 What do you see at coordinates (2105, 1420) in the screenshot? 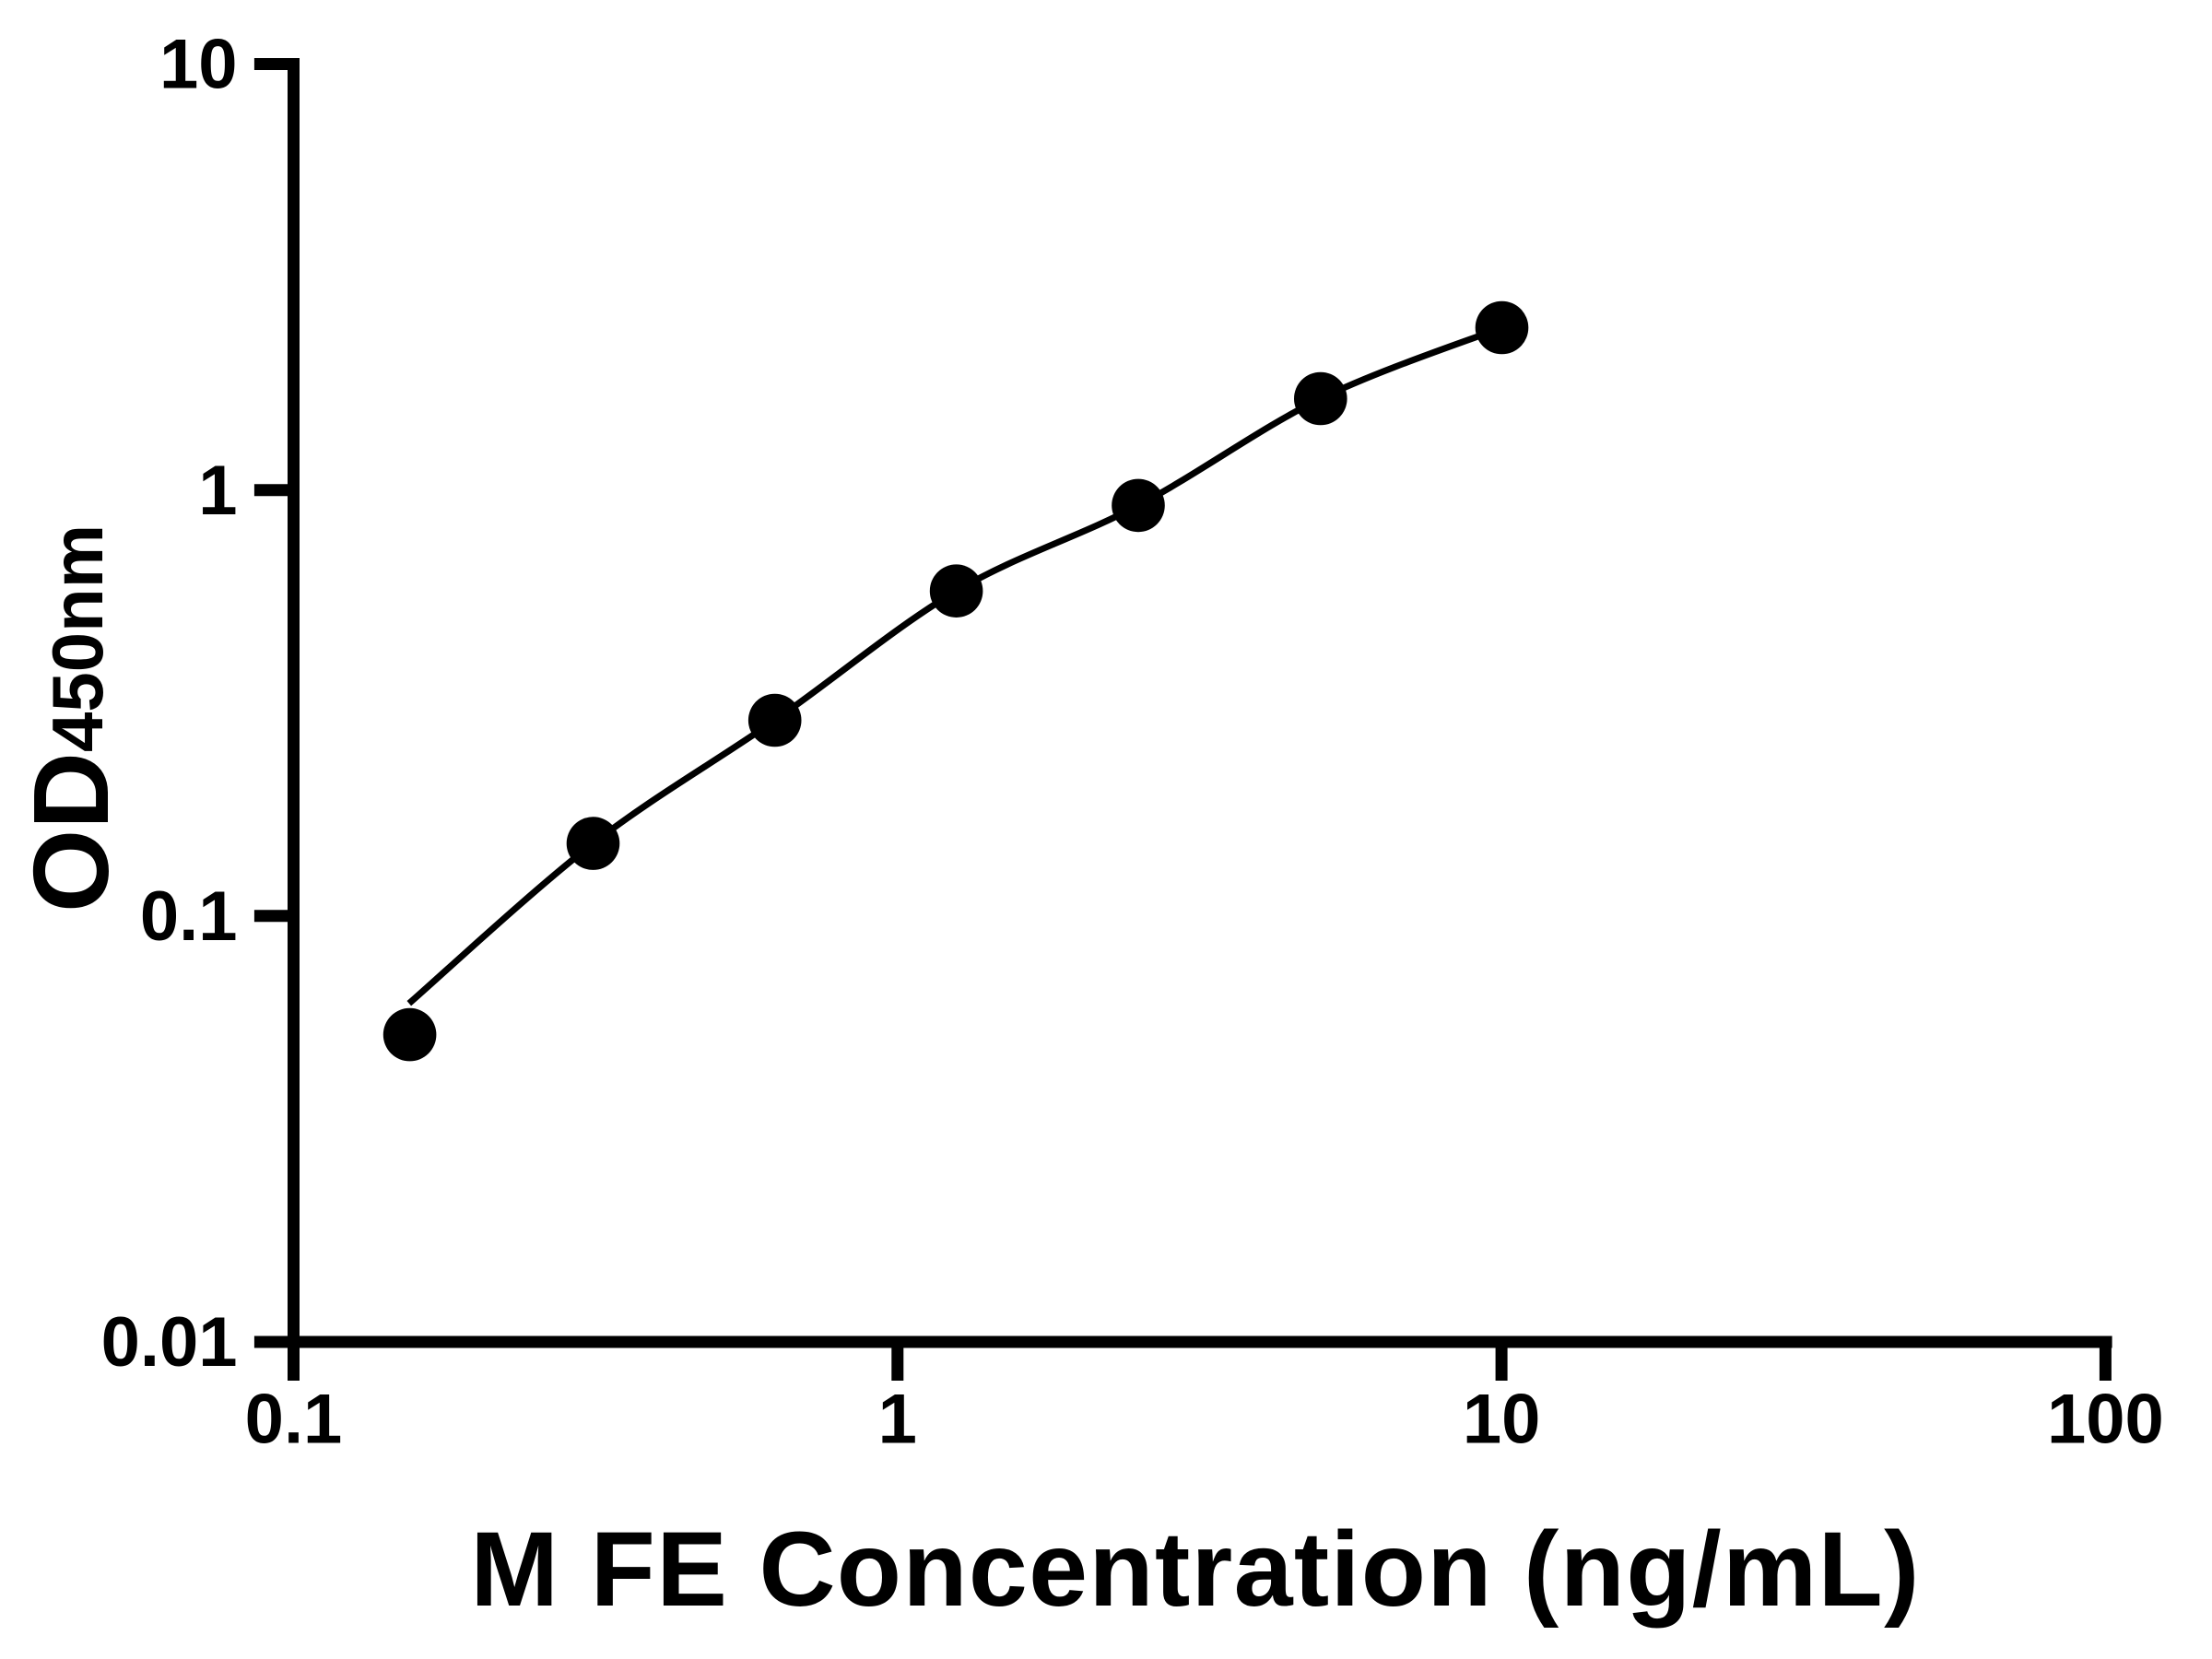
I see `svg-text: 100` at bounding box center [2105, 1420].